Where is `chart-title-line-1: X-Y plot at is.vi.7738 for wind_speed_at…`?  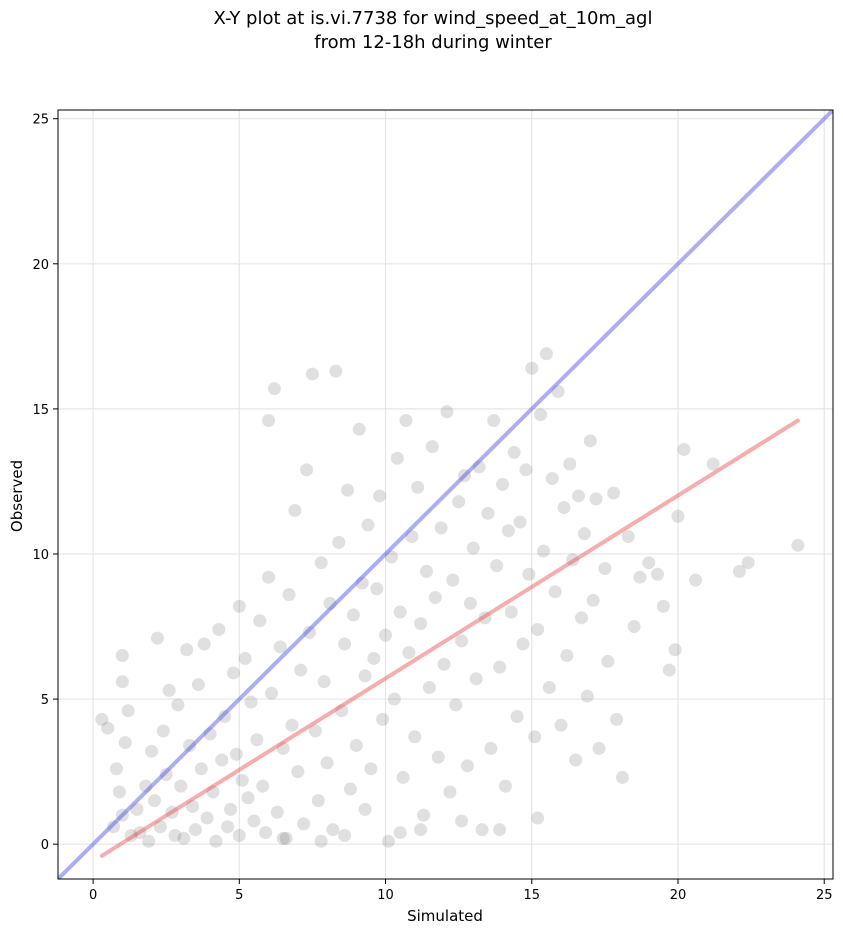
chart-title-line-1: X-Y plot at is.vi.7738 for wind_speed_at… is located at coordinates (433, 18).